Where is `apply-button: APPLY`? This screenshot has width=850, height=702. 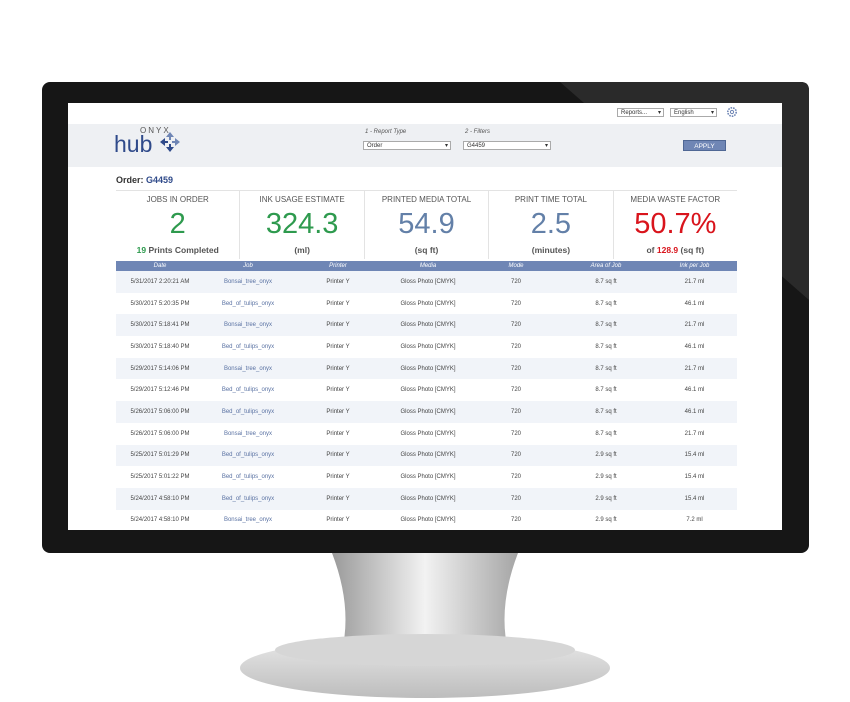
apply-button: APPLY is located at coordinates (704, 145).